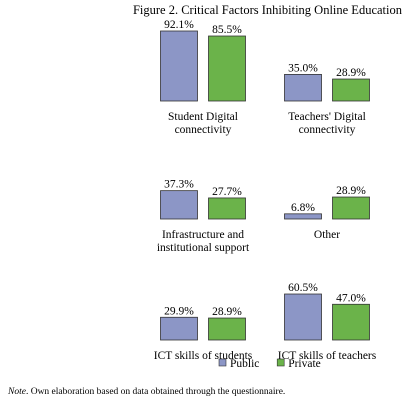  I want to click on panel-ict-skills-of-teachers: 60.5% 47.0% ICT skills of teachers, so click(327, 322).